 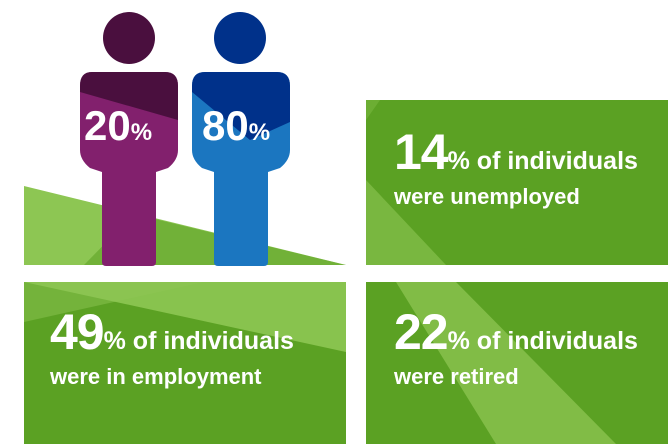 I want to click on employment-panel-background, so click(x=185, y=317).